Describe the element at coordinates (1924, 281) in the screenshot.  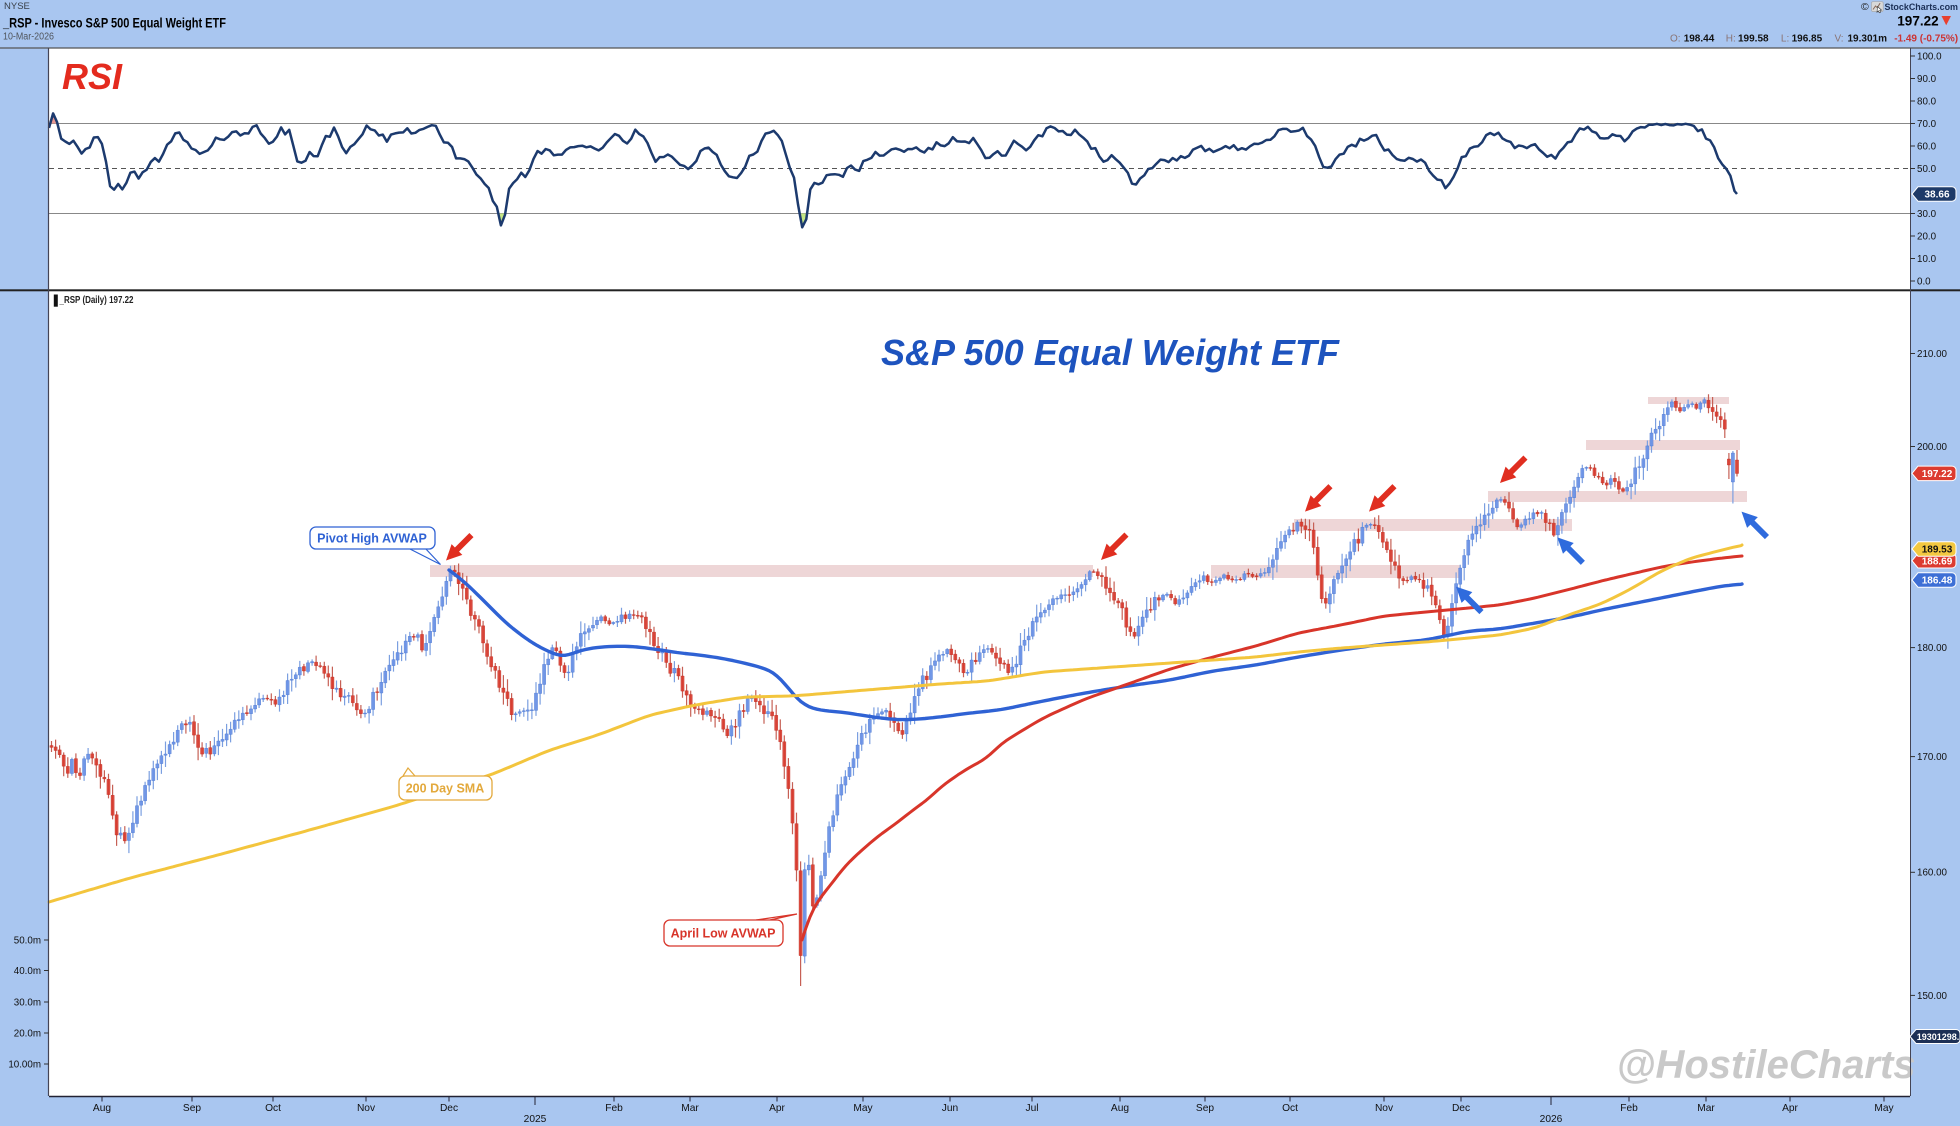
I see `svg-text: 0.0` at that location.